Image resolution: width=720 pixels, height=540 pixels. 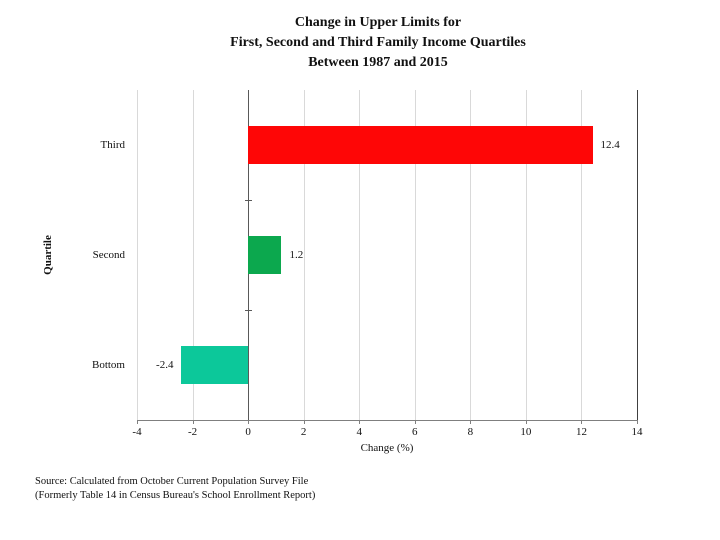 What do you see at coordinates (581, 432) in the screenshot?
I see `x-axis-tick-label-12: 12` at bounding box center [581, 432].